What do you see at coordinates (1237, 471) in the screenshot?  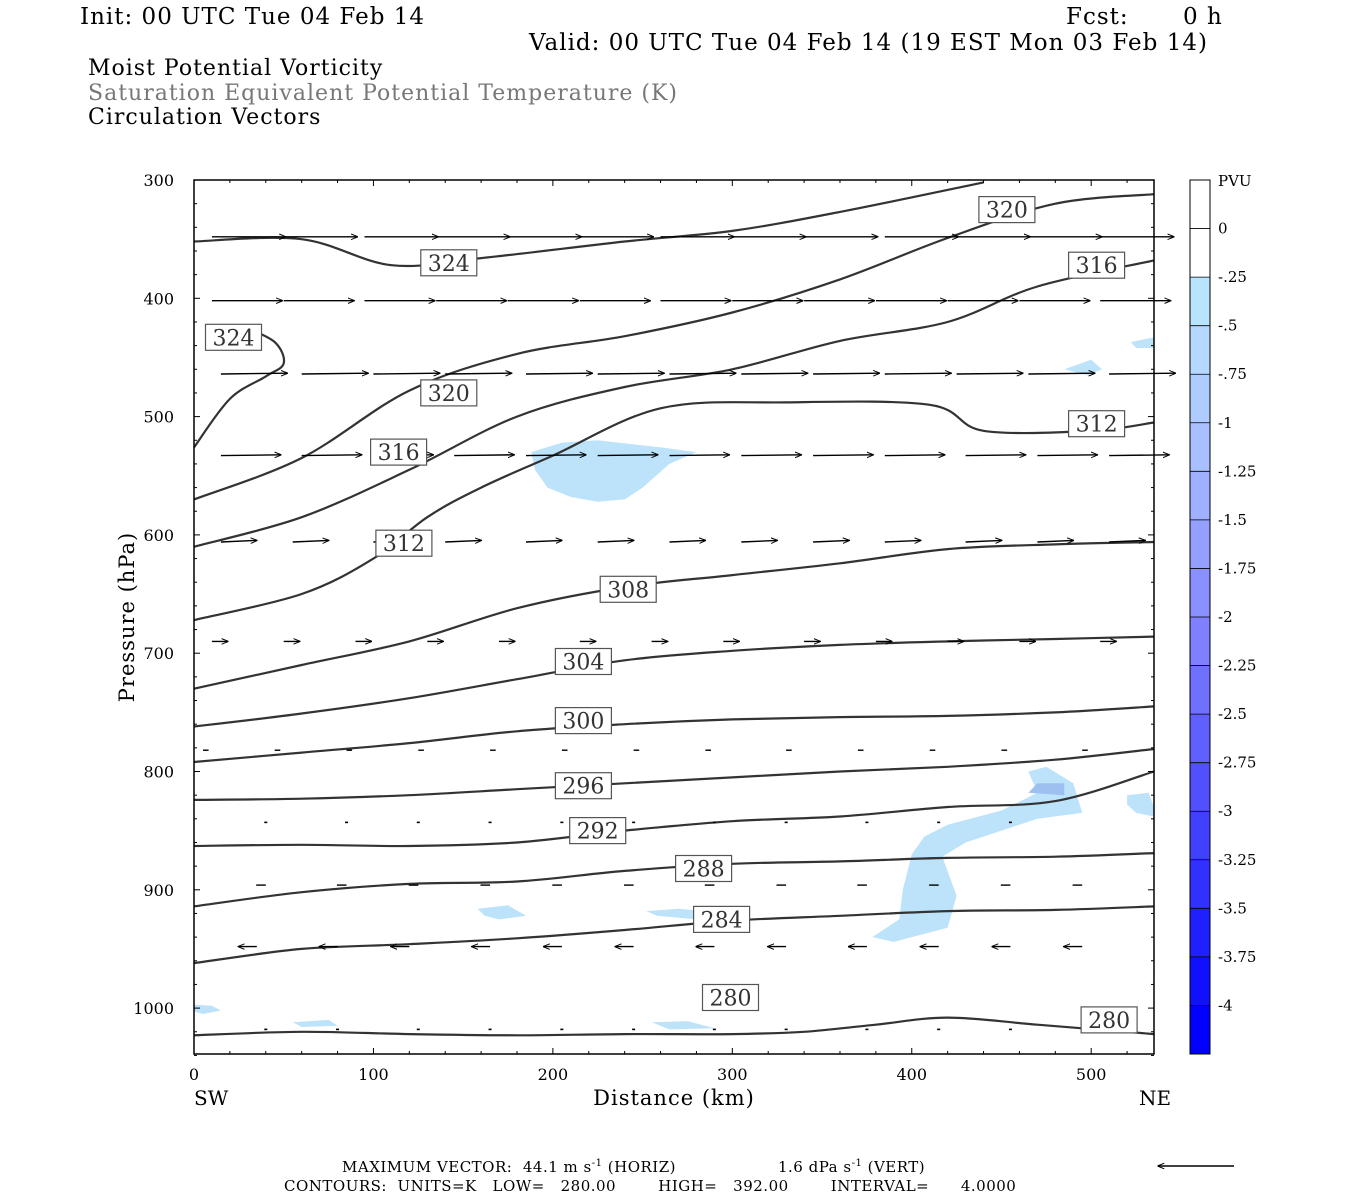 I see `colorbar-label: -1.25` at bounding box center [1237, 471].